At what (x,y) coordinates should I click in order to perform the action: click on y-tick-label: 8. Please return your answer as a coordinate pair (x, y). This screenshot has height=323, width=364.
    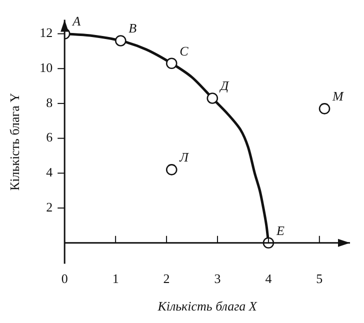
    Looking at the image, I should click on (49, 102).